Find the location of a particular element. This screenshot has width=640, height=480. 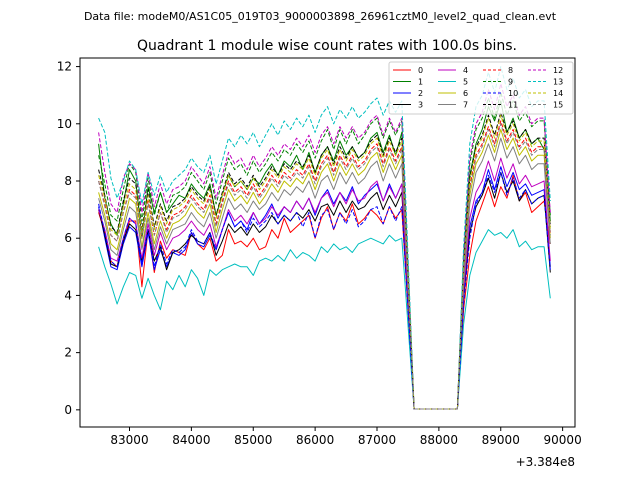

x-tick-label: 90000 is located at coordinates (563, 440).